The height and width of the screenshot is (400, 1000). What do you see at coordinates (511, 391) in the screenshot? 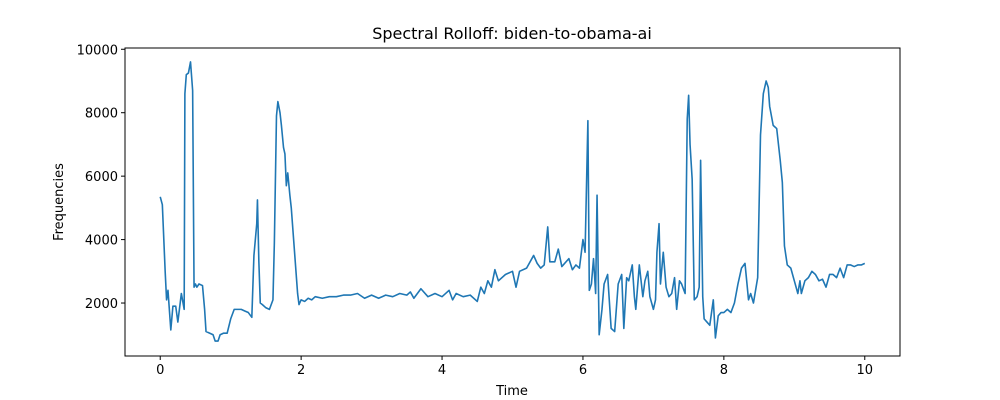
I see `x-axis-label: Time` at bounding box center [511, 391].